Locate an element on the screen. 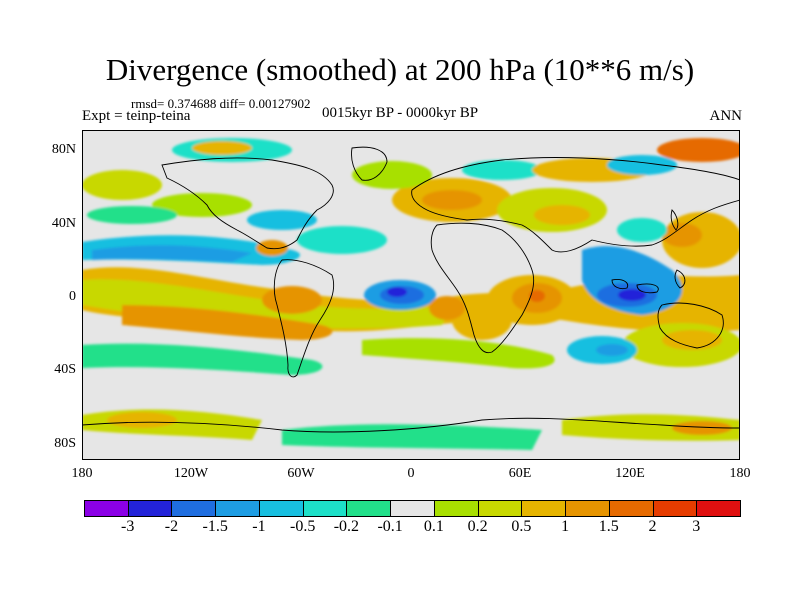 Image resolution: width=800 pixels, height=600 pixels. lon-tick-120e: 120E is located at coordinates (630, 473).